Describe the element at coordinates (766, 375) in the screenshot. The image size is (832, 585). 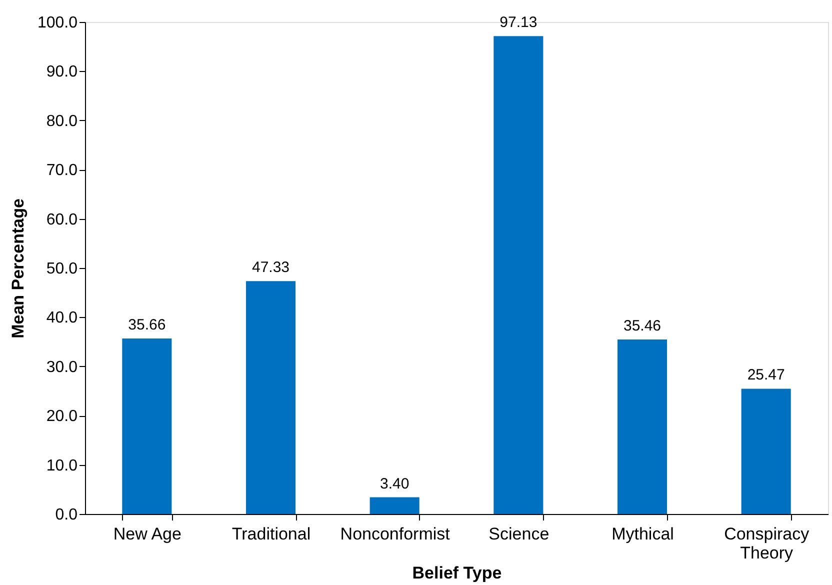
I see `data-label: 25.47` at that location.